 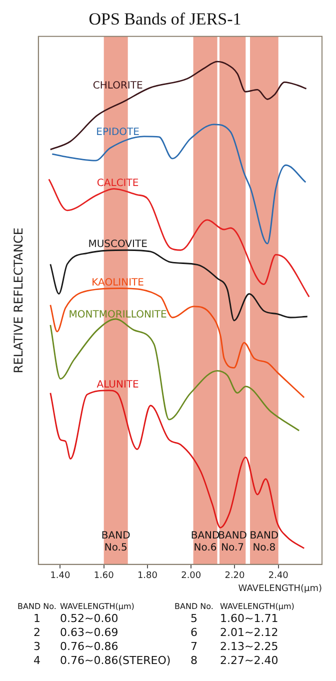 What do you see at coordinates (233, 542) in the screenshot?
I see `band-label: BAND No.7` at bounding box center [233, 542].